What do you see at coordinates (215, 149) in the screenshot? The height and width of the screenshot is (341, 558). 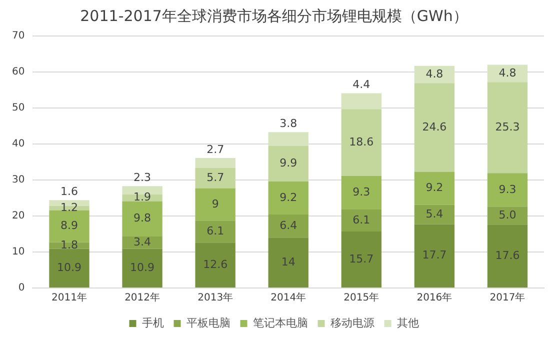 I see `data-label: 2.7` at bounding box center [215, 149].